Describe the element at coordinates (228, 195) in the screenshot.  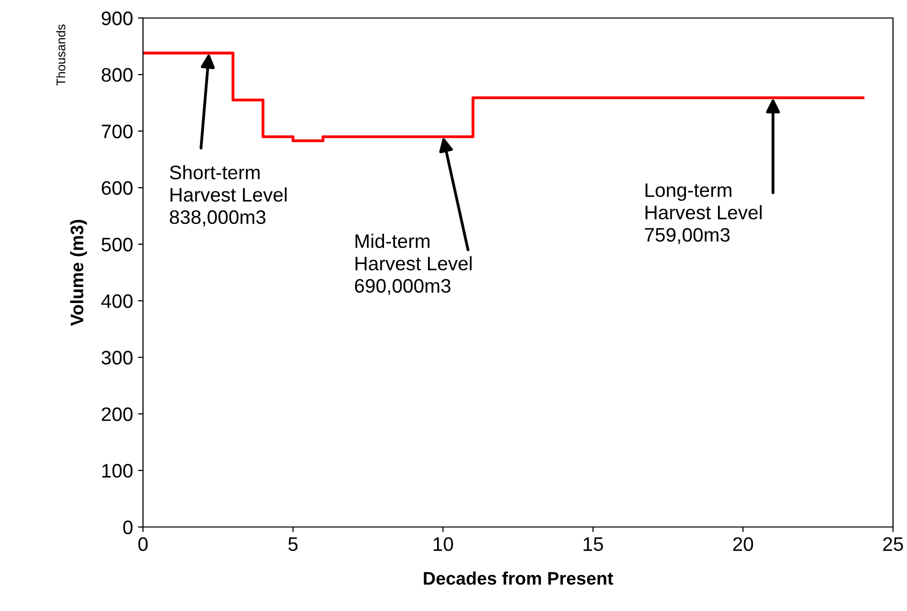
I see `annotation: Short-term Harvest Level 838,000m3` at that location.